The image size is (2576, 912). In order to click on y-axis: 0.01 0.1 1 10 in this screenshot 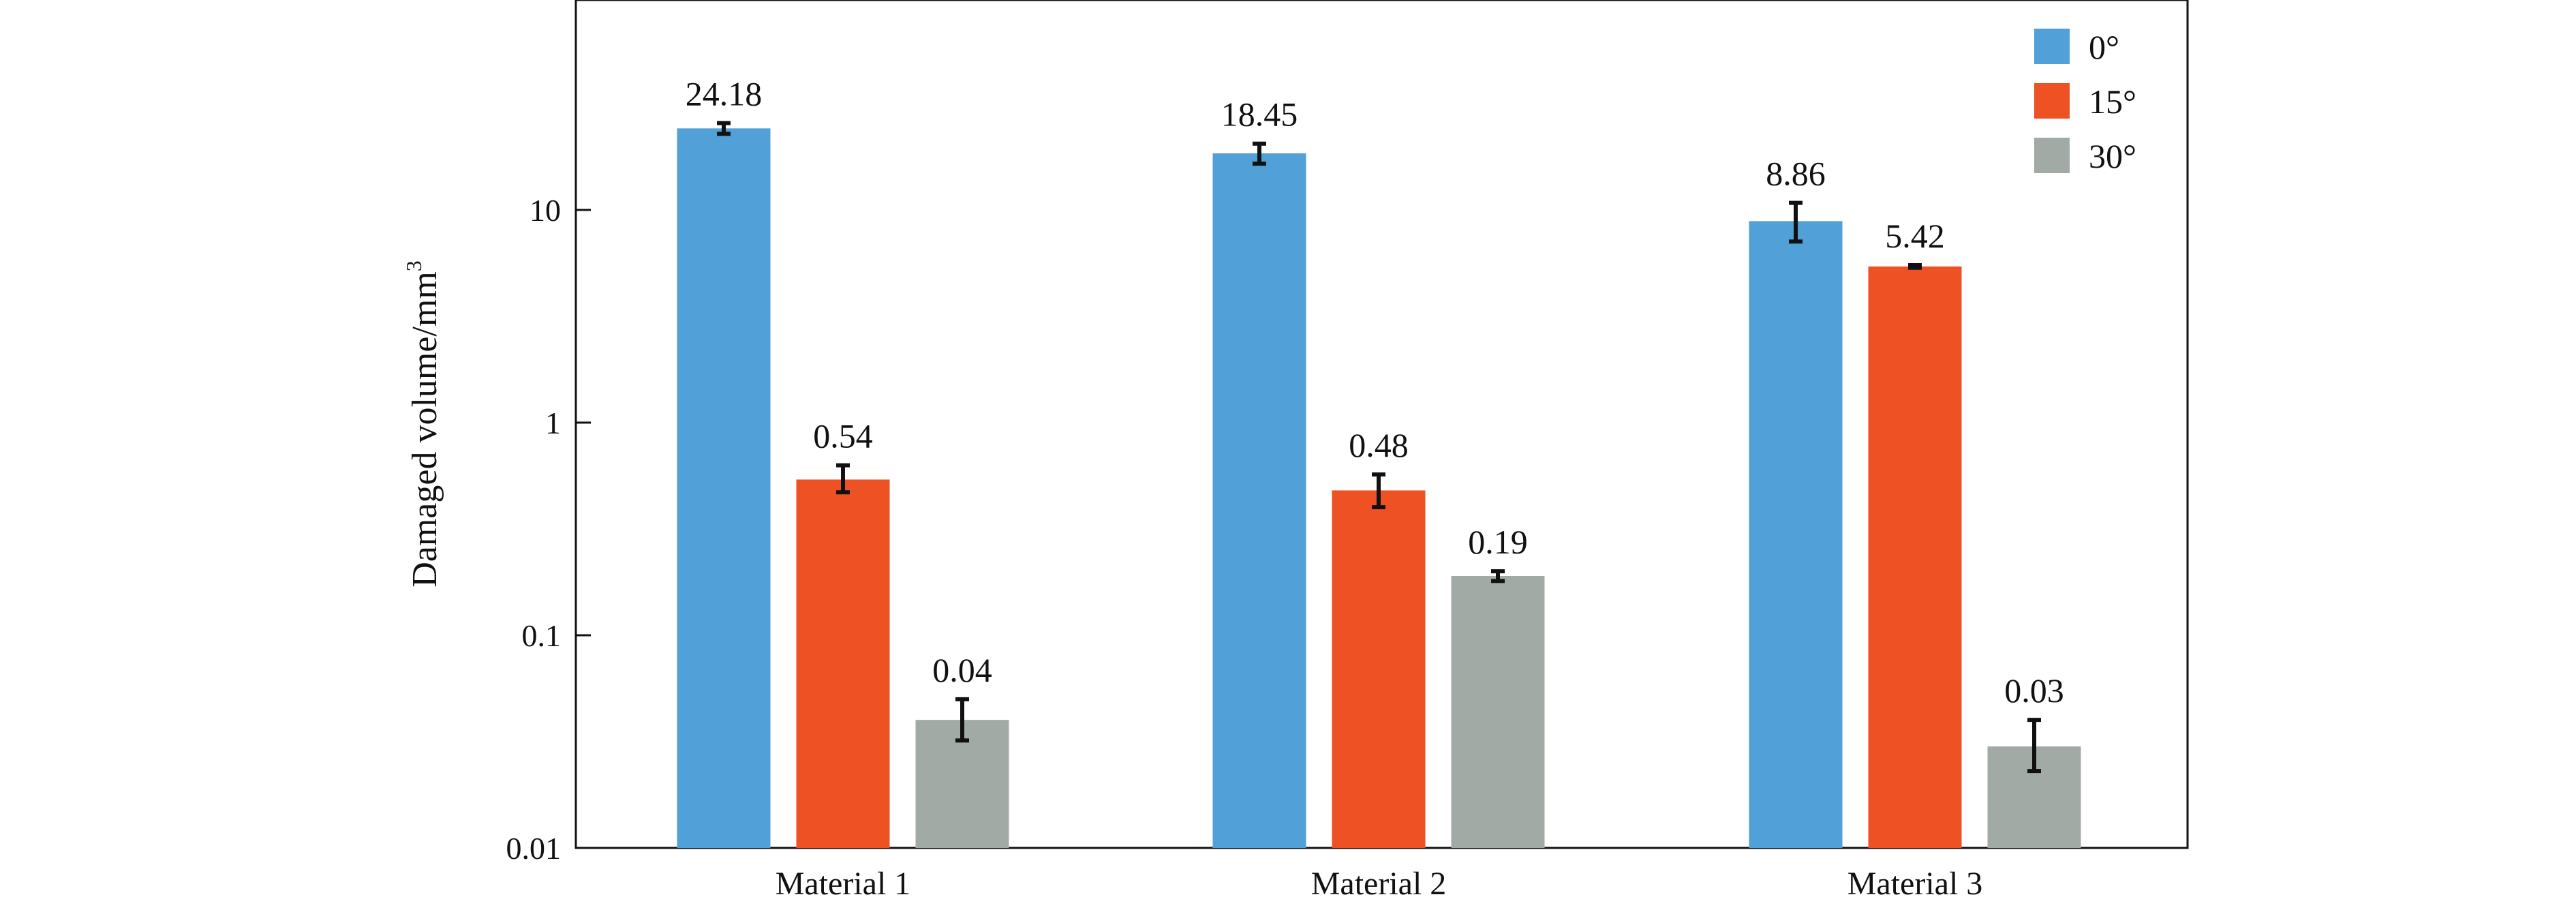, I will do `click(548, 529)`.